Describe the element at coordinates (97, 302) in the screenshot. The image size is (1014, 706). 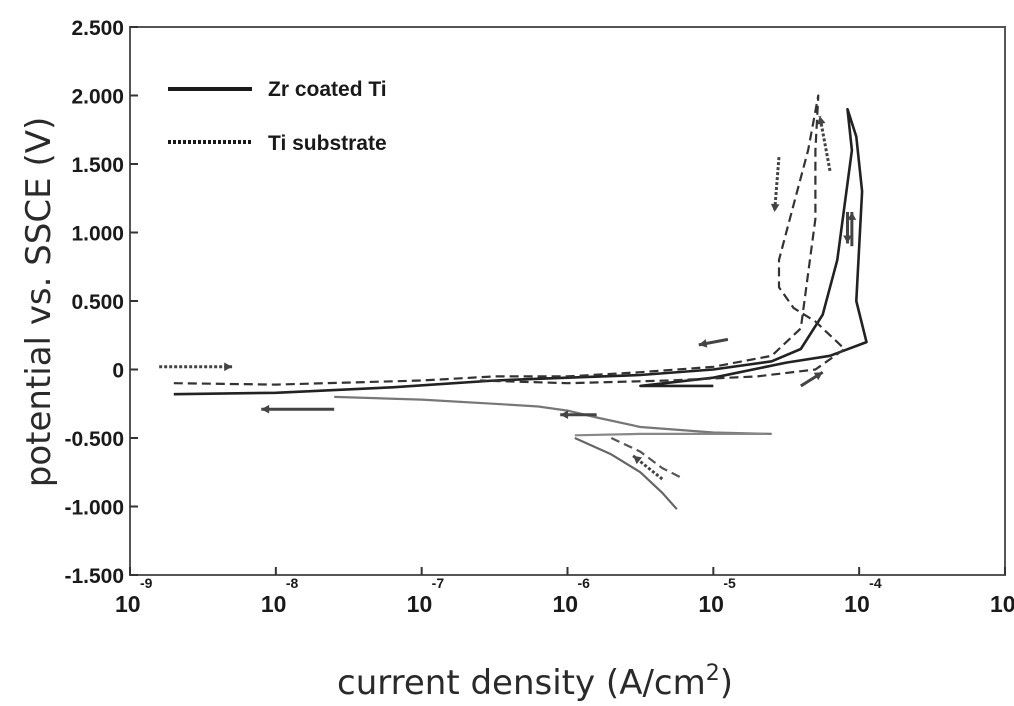
I see `y-tick-label: 0.500` at that location.